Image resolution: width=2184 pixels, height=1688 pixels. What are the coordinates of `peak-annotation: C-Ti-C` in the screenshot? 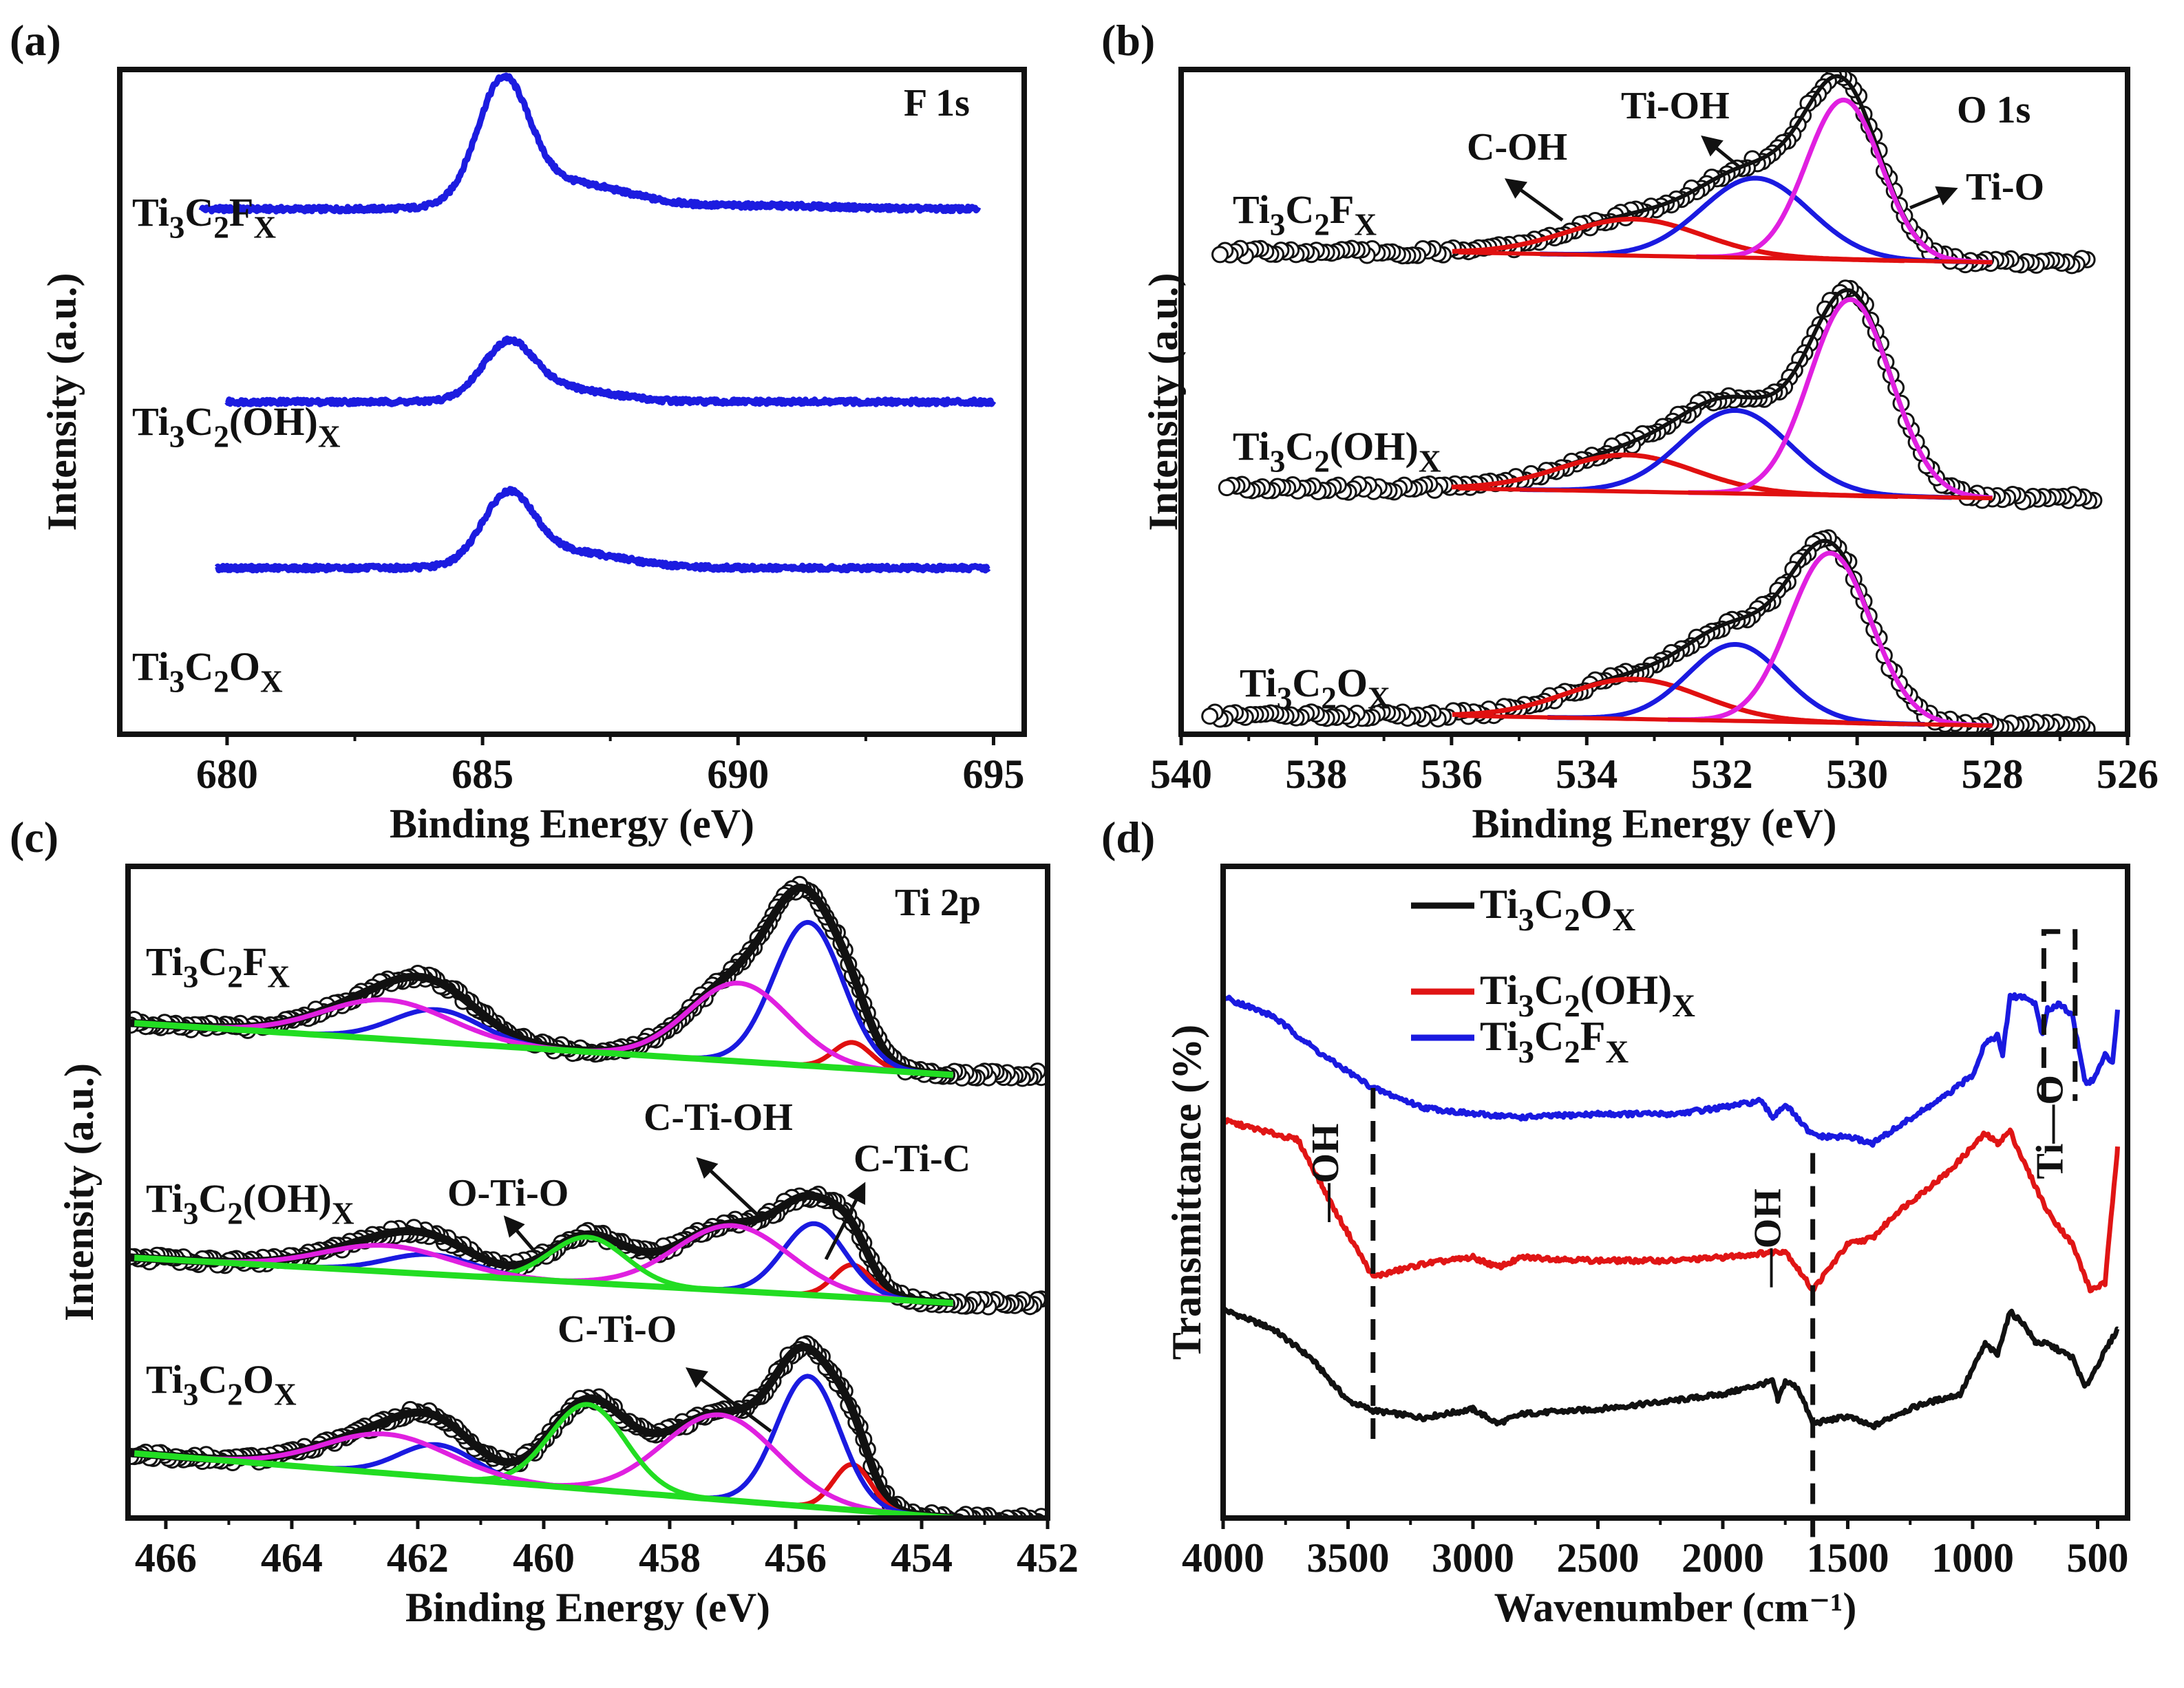 It's located at (912, 1158).